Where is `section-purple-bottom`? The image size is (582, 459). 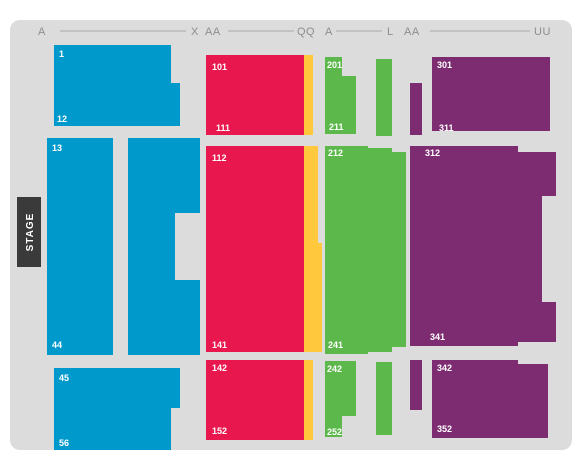
section-purple-bottom is located at coordinates (490, 399).